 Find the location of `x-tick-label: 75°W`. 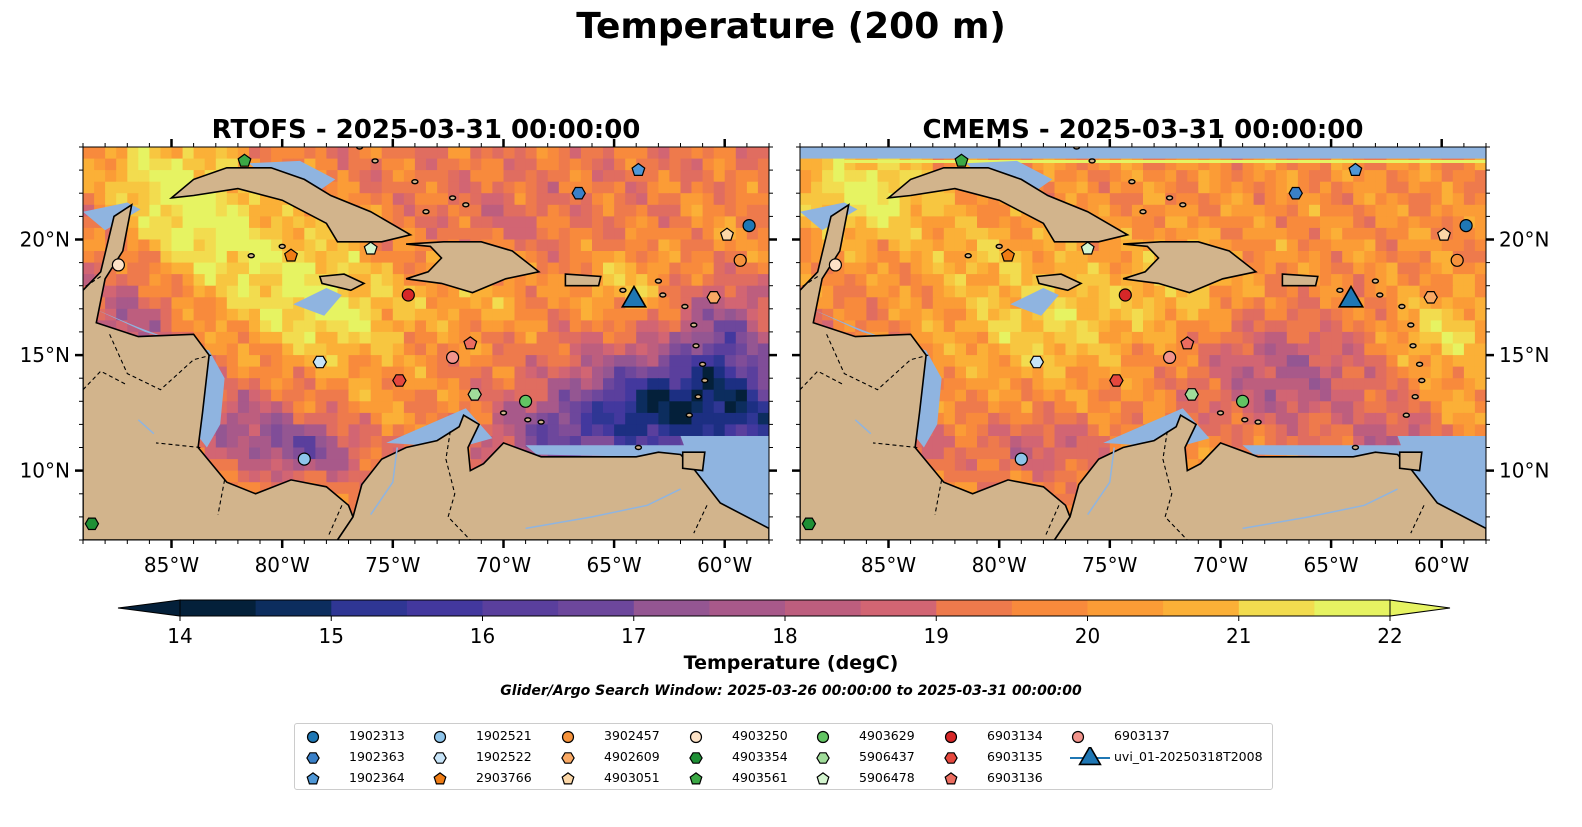

x-tick-label: 75°W is located at coordinates (1109, 565).